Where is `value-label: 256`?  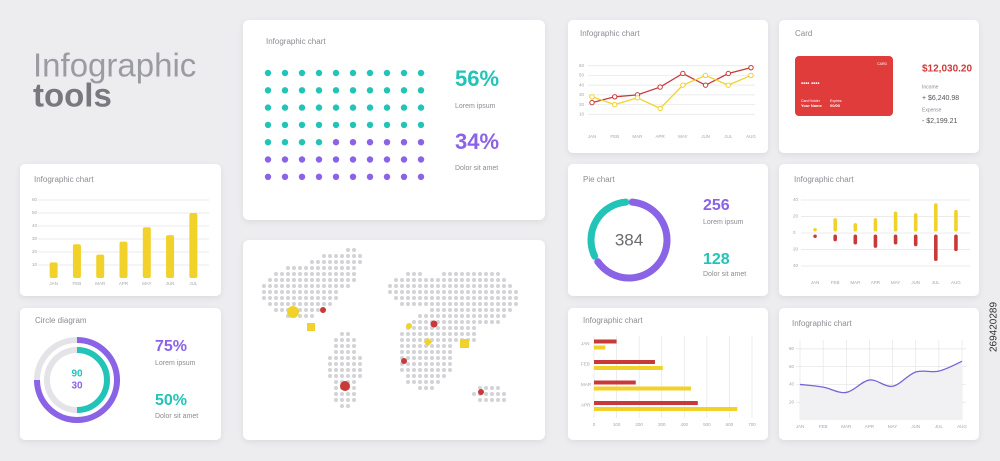 value-label: 256 is located at coordinates (716, 205).